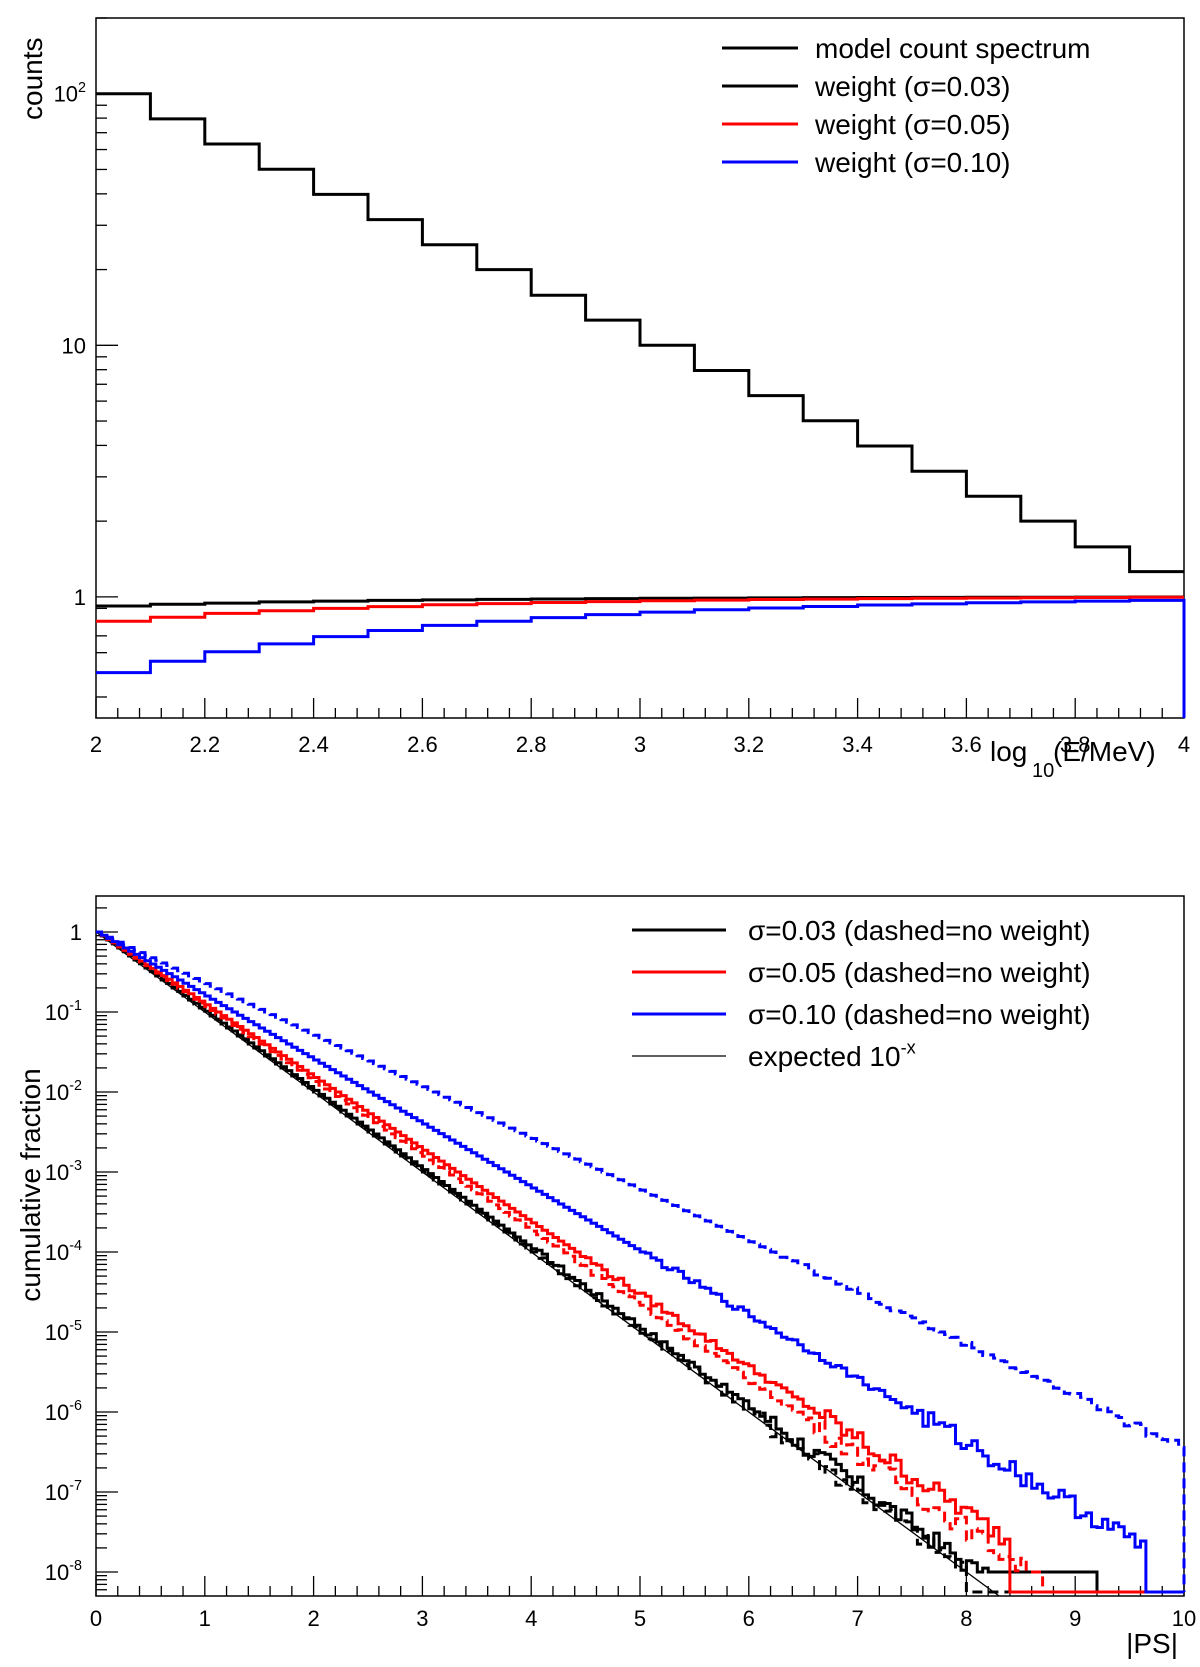 This screenshot has width=1200, height=1667. Describe the element at coordinates (912, 86) in the screenshot. I see `top-legend-label: weight (σ=0.03)` at that location.